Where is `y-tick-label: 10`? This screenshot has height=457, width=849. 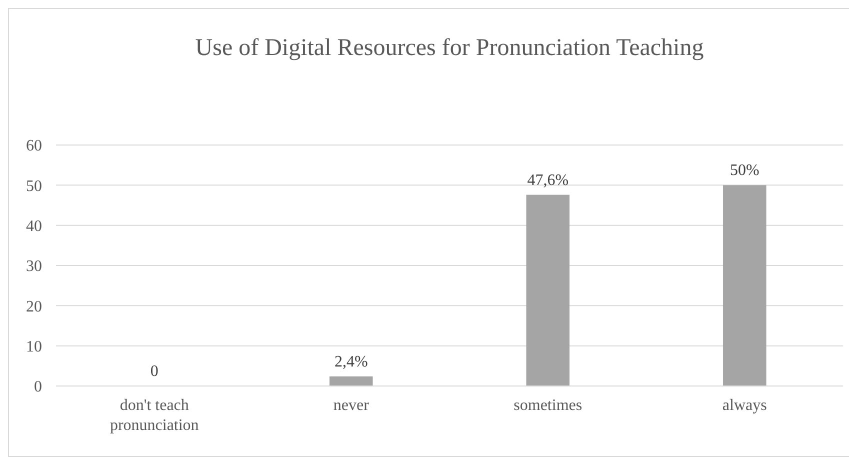
y-tick-label: 10 is located at coordinates (34, 347).